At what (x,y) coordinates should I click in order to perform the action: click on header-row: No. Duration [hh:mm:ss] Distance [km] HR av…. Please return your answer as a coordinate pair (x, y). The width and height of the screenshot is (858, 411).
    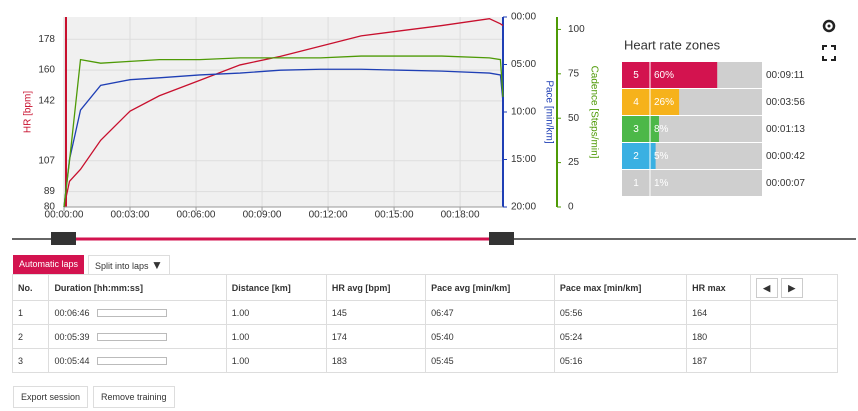
    Looking at the image, I should click on (425, 287).